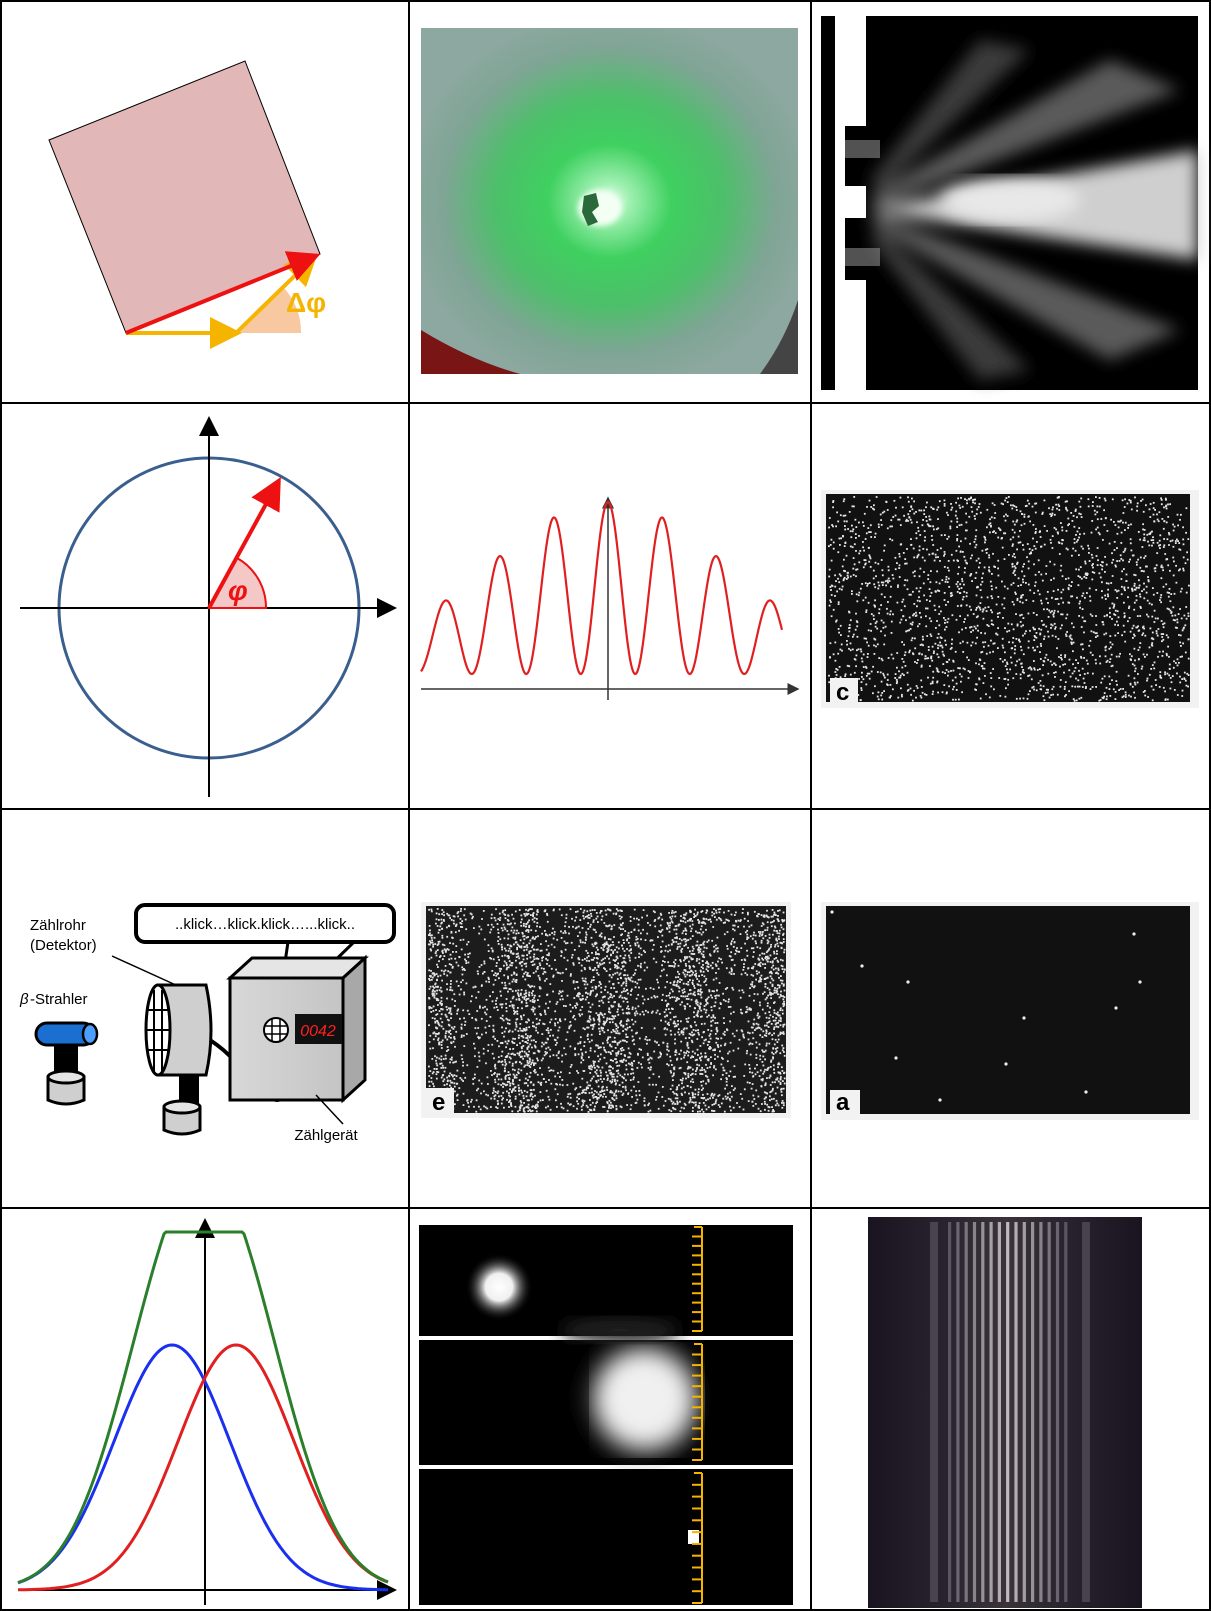 This screenshot has height=1611, width=1211. I want to click on panel-c-label: c, so click(842, 692).